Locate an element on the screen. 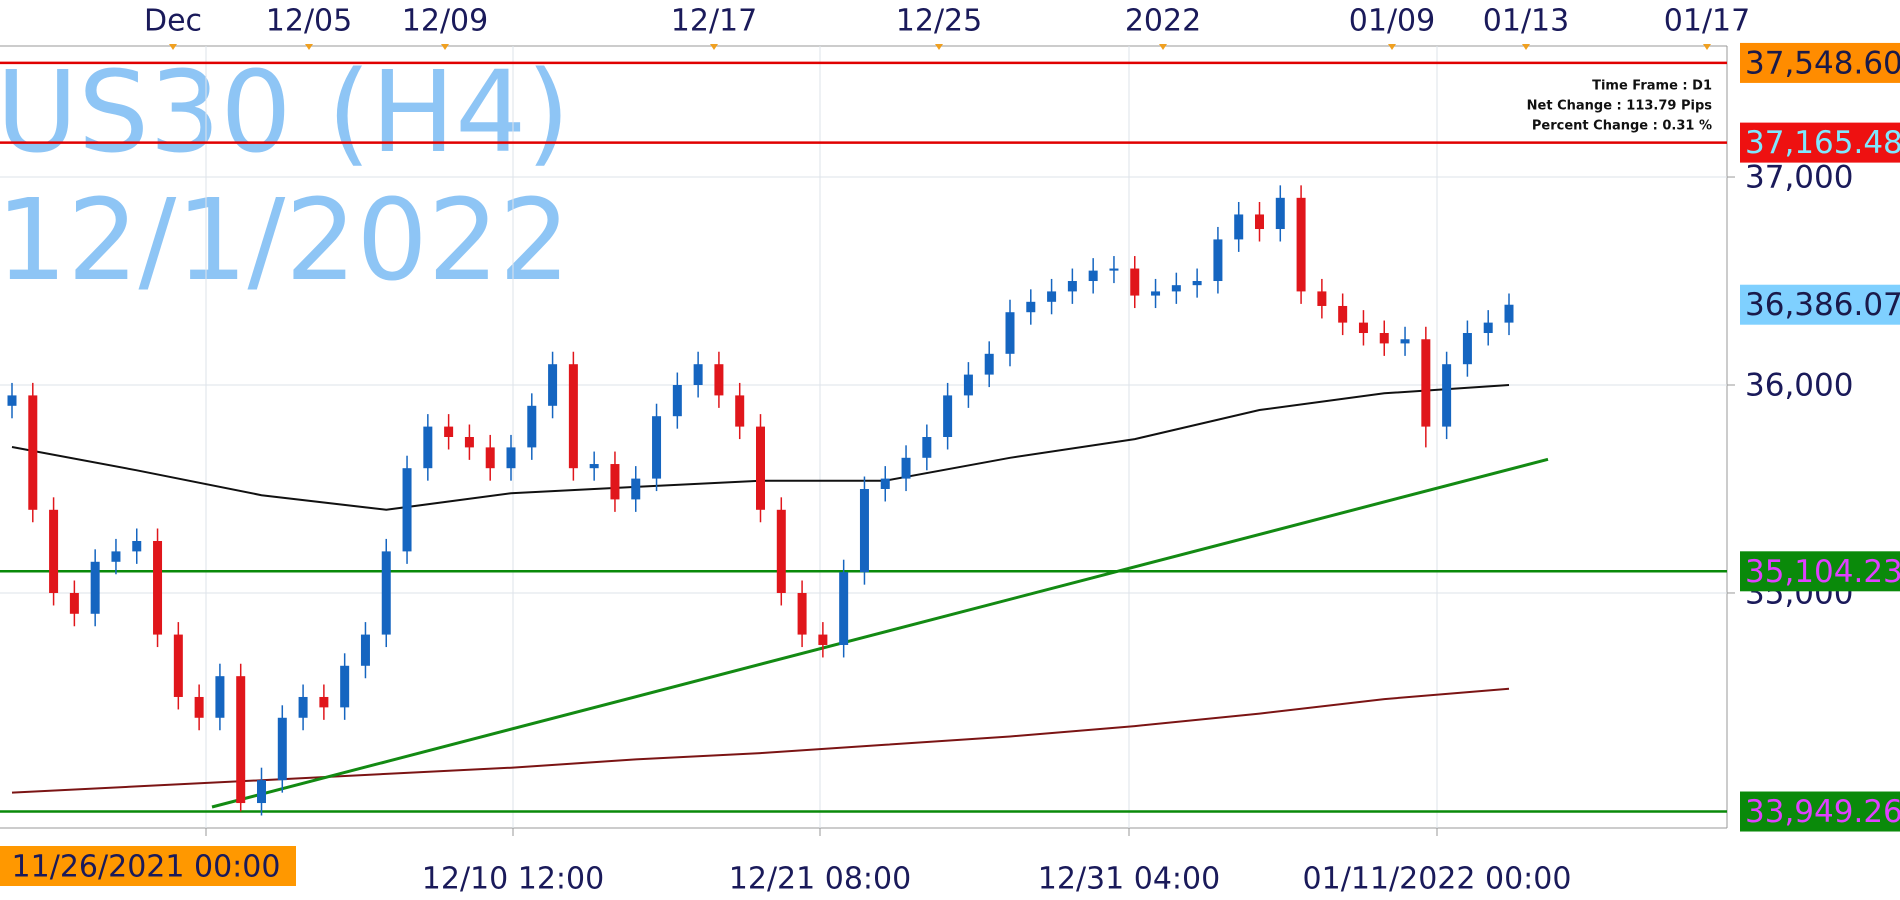  bottom-time-label: 12/31 04:00 is located at coordinates (1129, 879).